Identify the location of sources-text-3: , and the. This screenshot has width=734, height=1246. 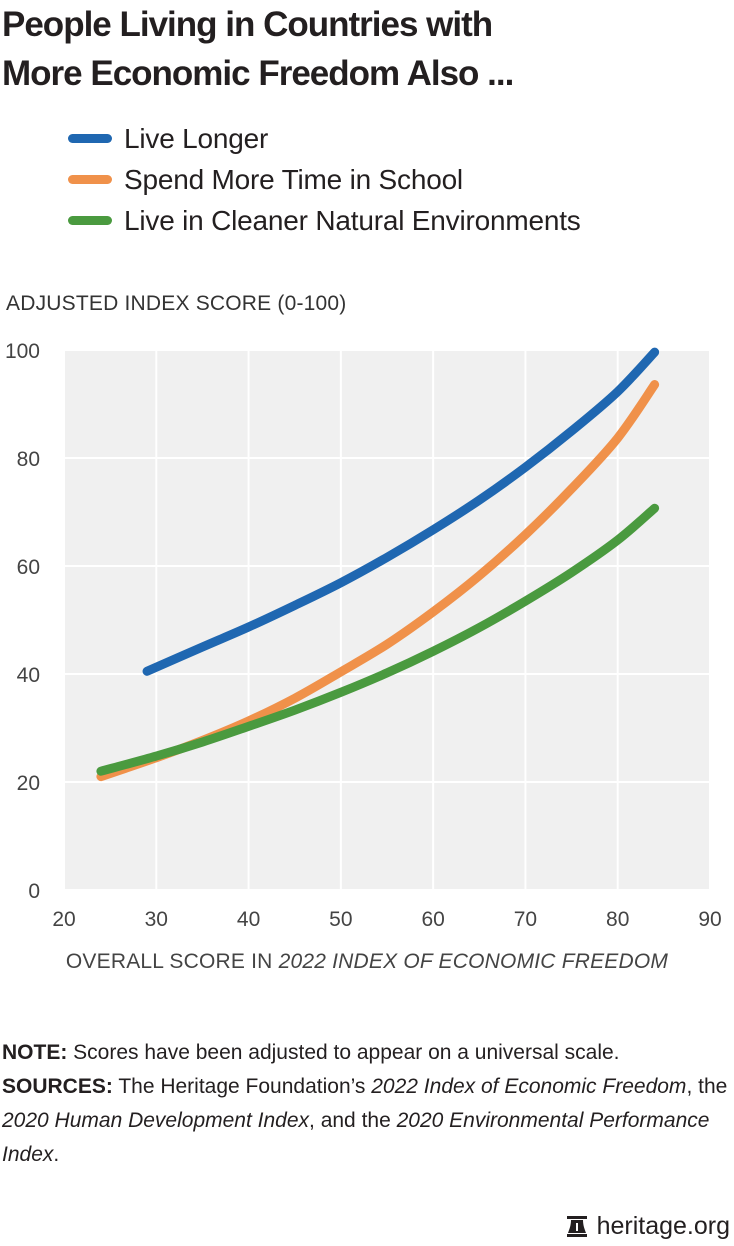
(353, 1120).